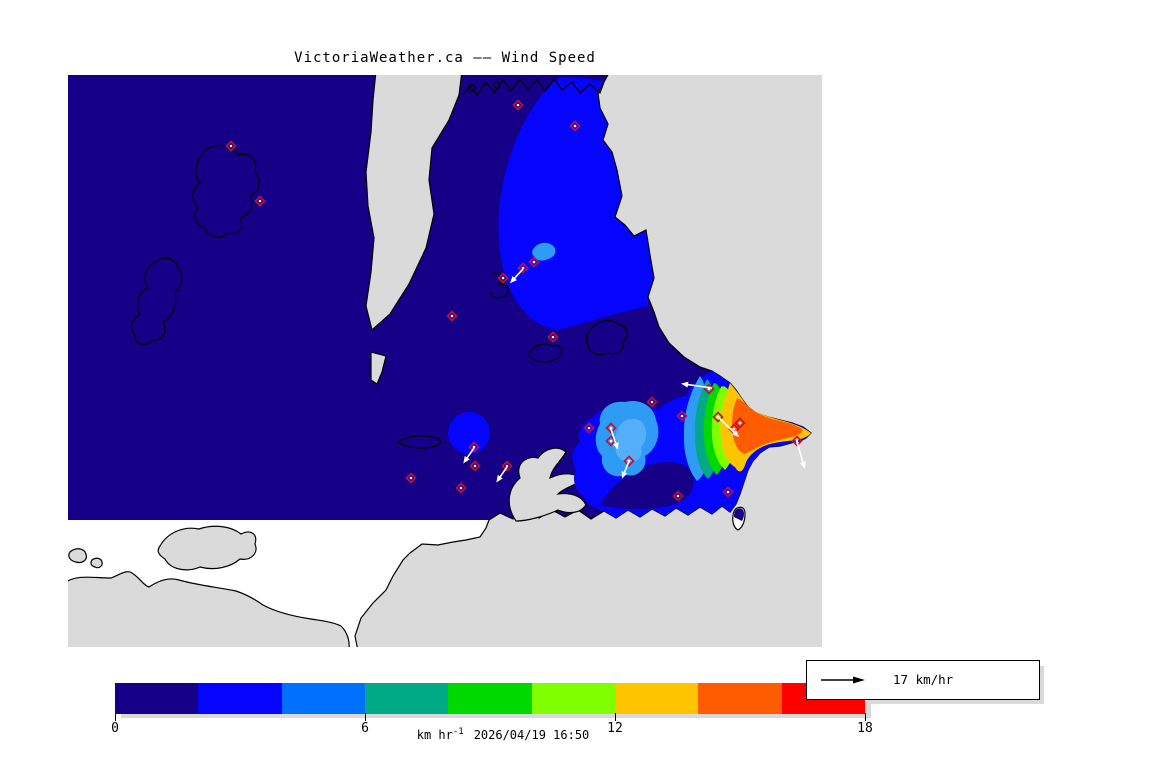 This screenshot has width=1152, height=768. What do you see at coordinates (544, 251) in the screenshot?
I see `contour-lightblue-spot` at bounding box center [544, 251].